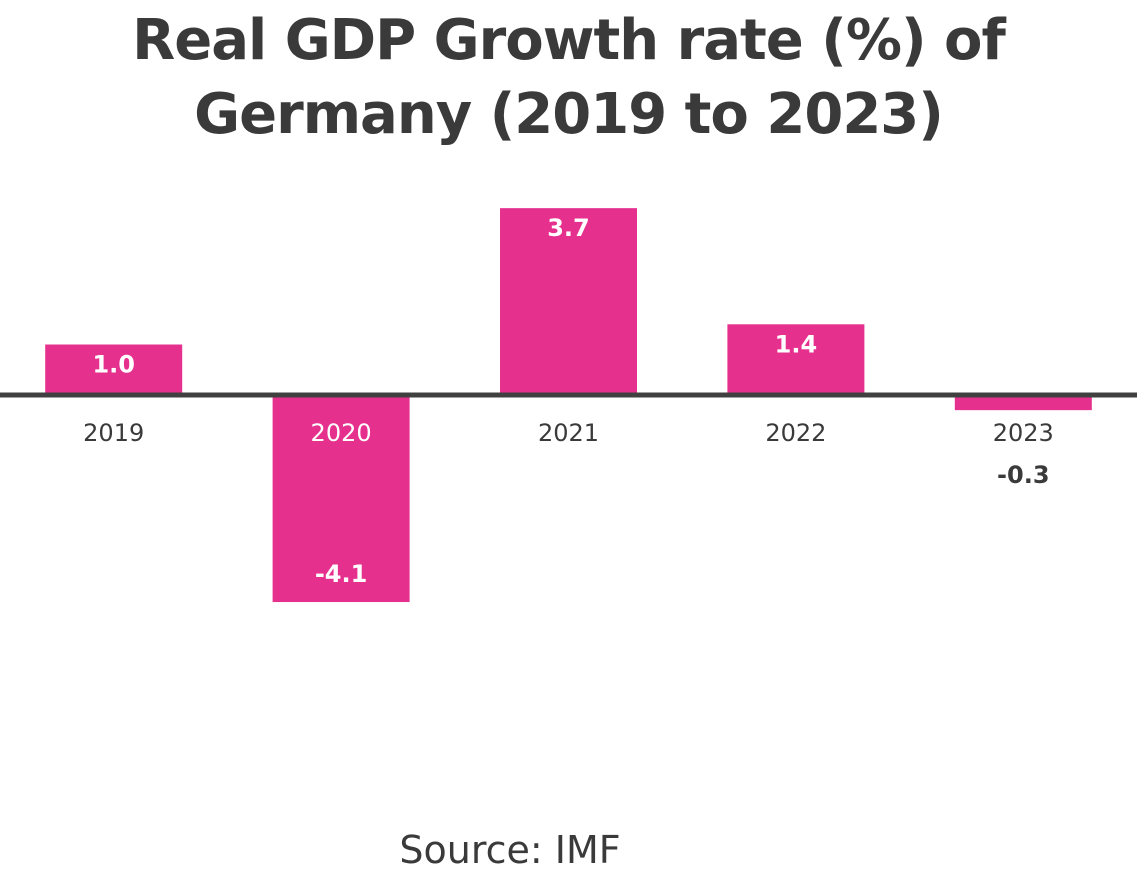  I want to click on x-tick-label-2021: 2021, so click(568, 433).